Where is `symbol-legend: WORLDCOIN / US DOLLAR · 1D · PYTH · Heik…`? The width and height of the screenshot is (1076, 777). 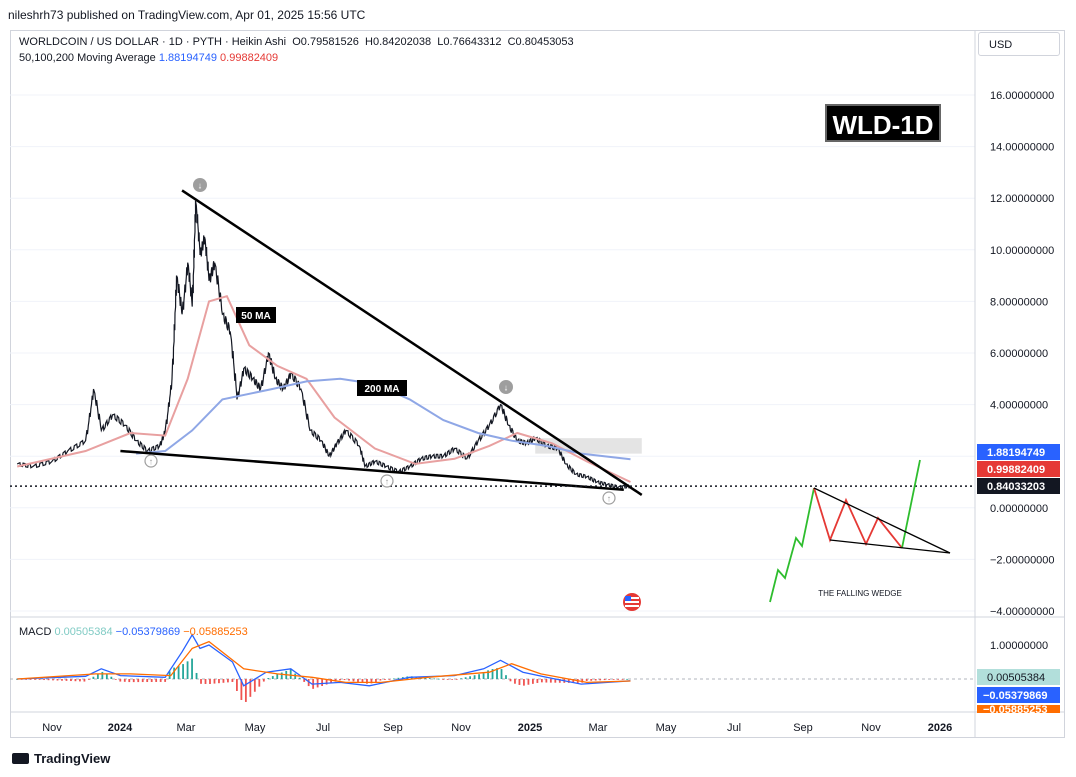
symbol-legend: WORLDCOIN / US DOLLAR · 1D · PYTH · Heik… is located at coordinates (296, 42).